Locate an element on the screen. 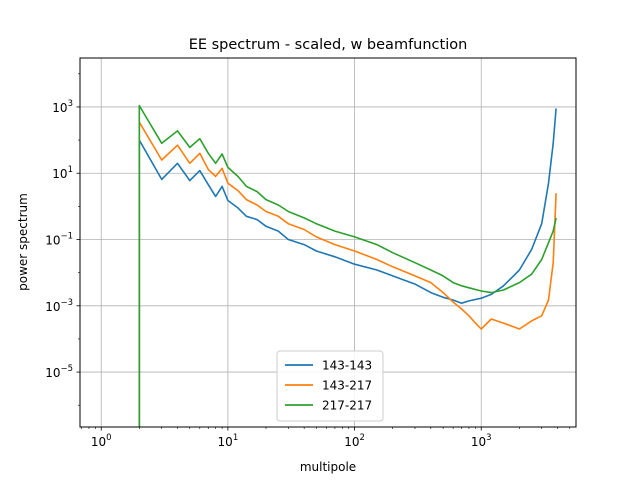 This screenshot has height=480, width=640. y-axis-label: power spectrum is located at coordinates (23, 242).